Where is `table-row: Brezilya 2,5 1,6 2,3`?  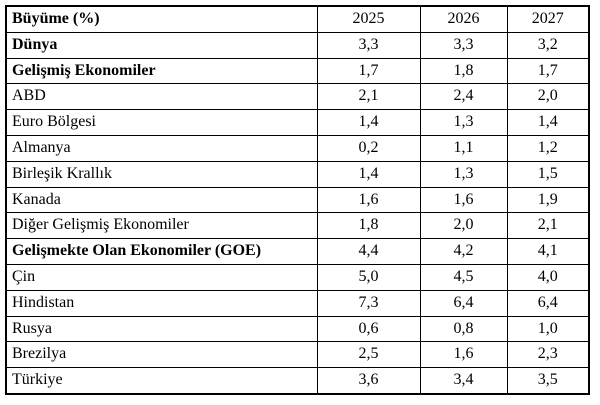 table-row: Brezilya 2,5 1,6 2,3 is located at coordinates (297, 355).